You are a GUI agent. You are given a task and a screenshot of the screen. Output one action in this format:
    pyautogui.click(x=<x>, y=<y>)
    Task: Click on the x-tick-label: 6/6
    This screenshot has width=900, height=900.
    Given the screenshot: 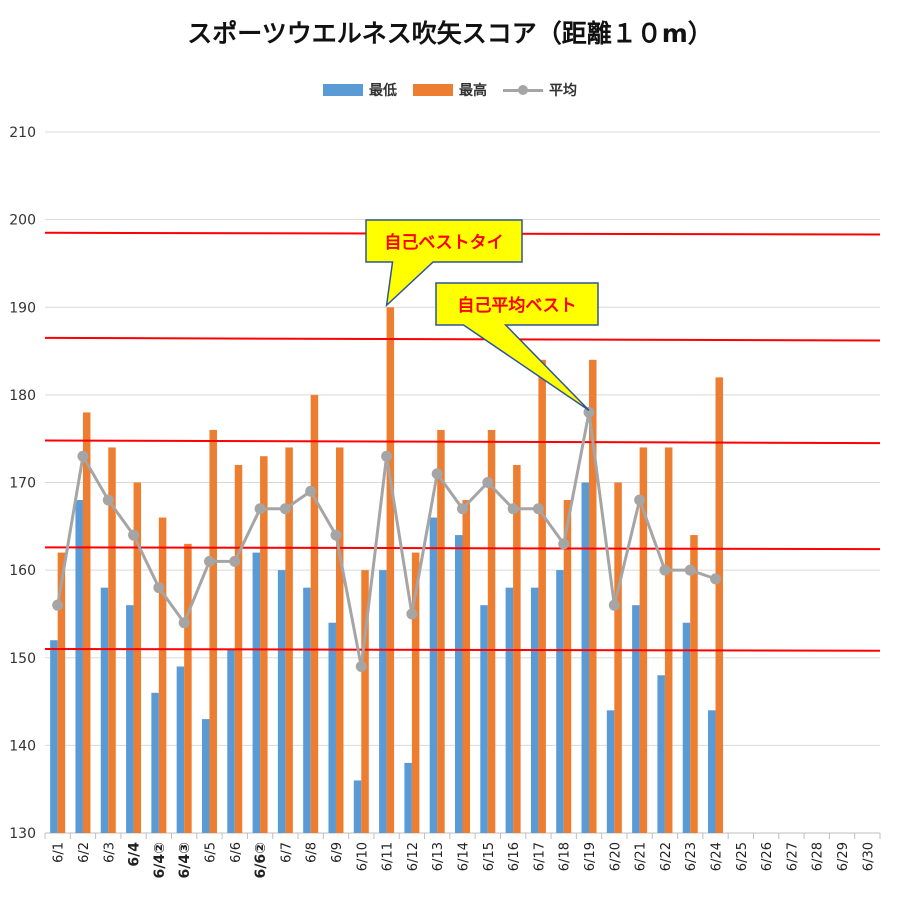 What is the action you would take?
    pyautogui.click(x=236, y=852)
    